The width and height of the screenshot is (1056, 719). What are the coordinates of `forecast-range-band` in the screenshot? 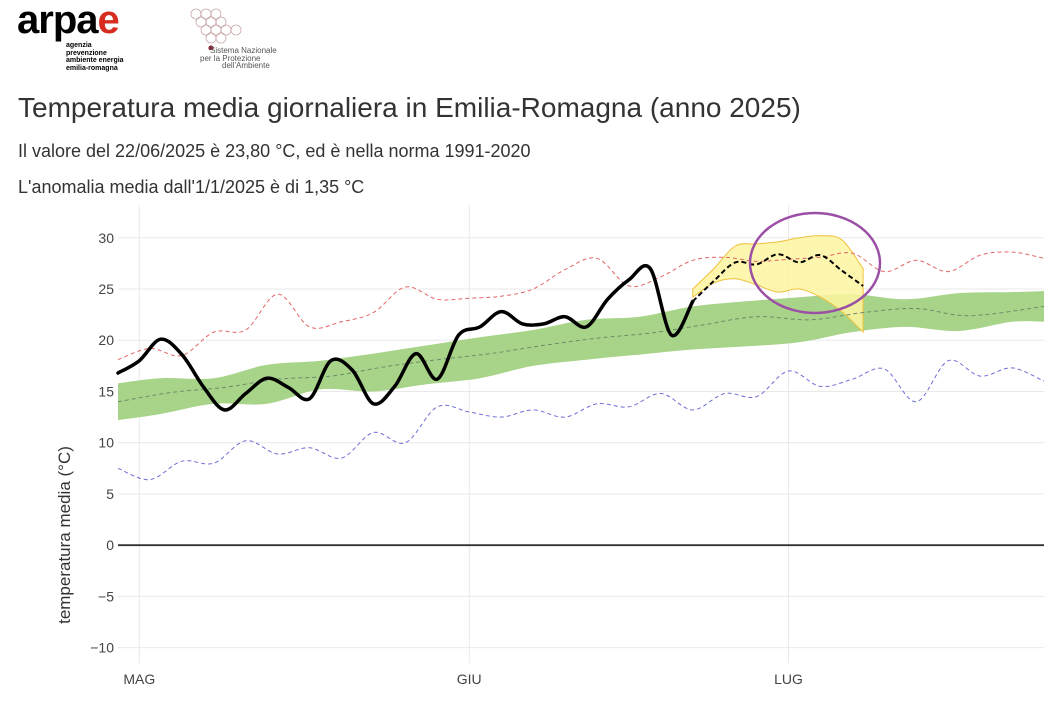 It's located at (778, 284).